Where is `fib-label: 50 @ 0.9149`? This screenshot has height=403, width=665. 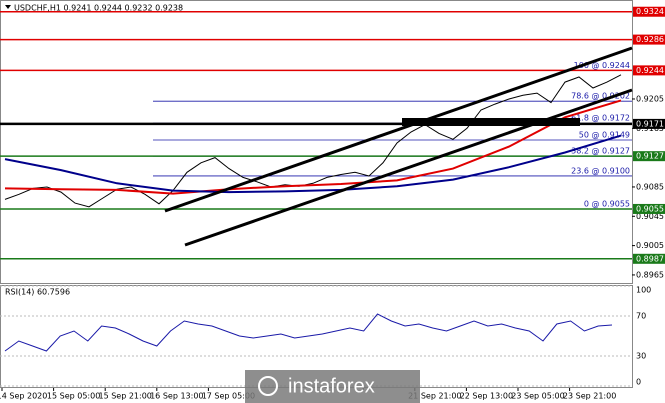
fib-label: 50 @ 0.9149 is located at coordinates (604, 135).